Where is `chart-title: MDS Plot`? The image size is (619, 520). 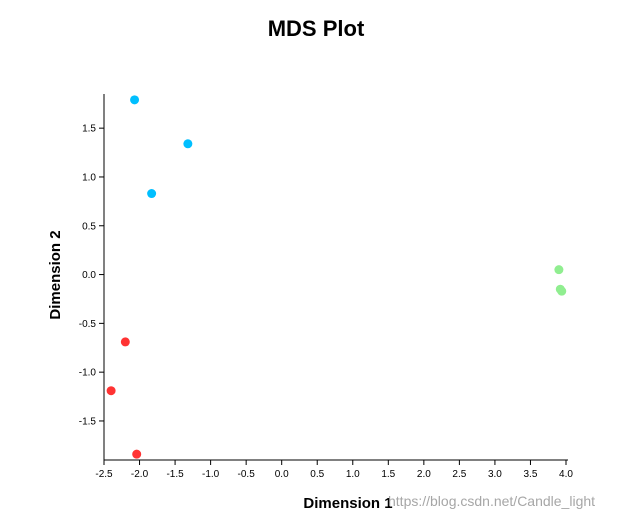 chart-title: MDS Plot is located at coordinates (316, 28).